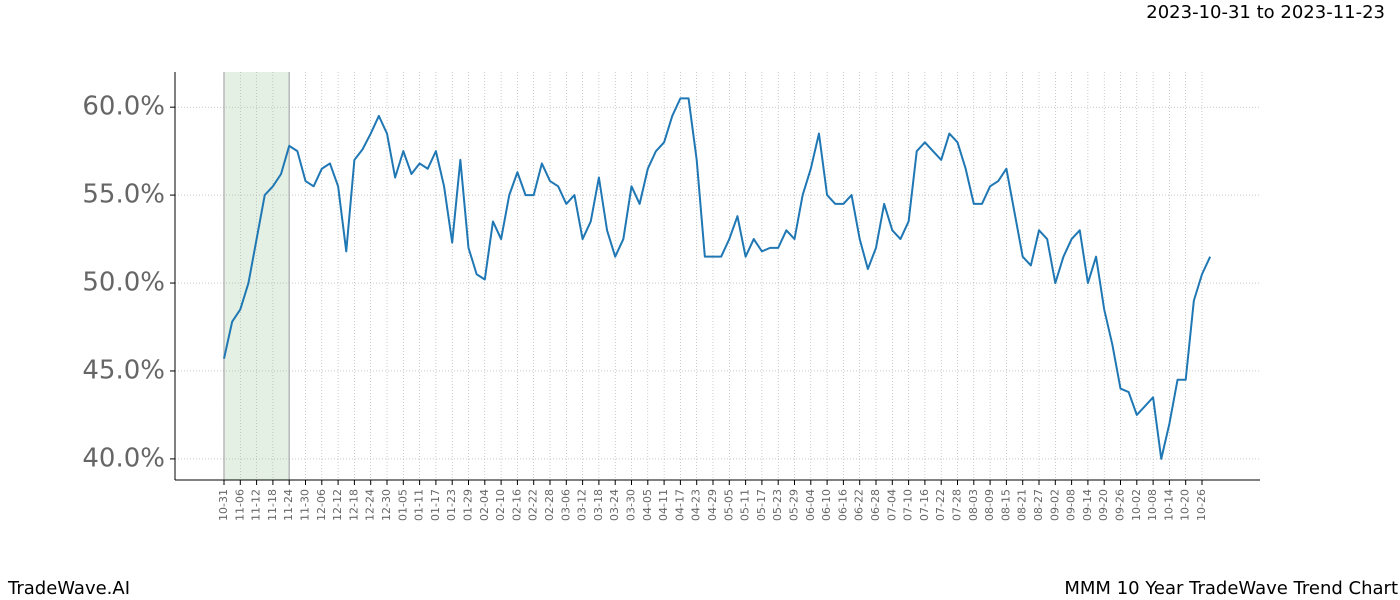  I want to click on x-tick-label: 12-30, so click(386, 505).